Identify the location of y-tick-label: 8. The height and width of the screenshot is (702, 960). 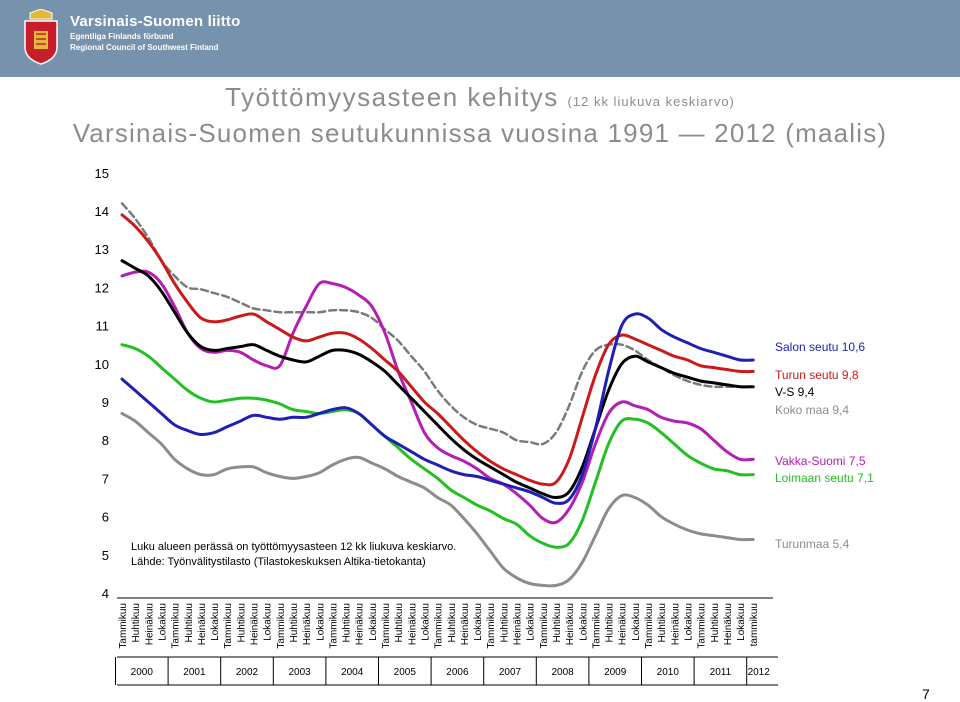
(105, 440).